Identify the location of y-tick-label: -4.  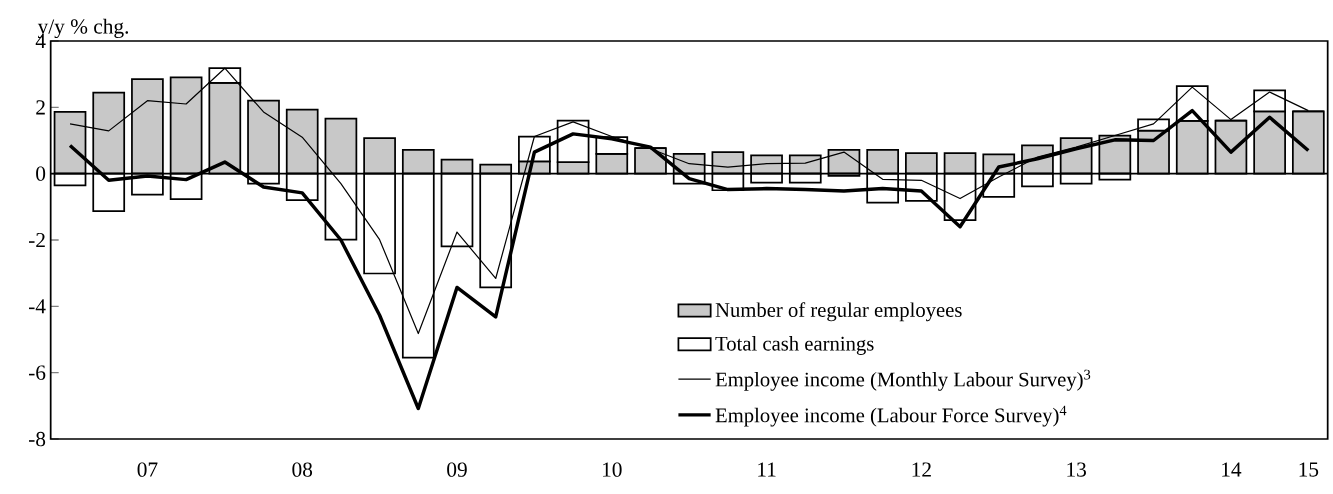
(37, 306).